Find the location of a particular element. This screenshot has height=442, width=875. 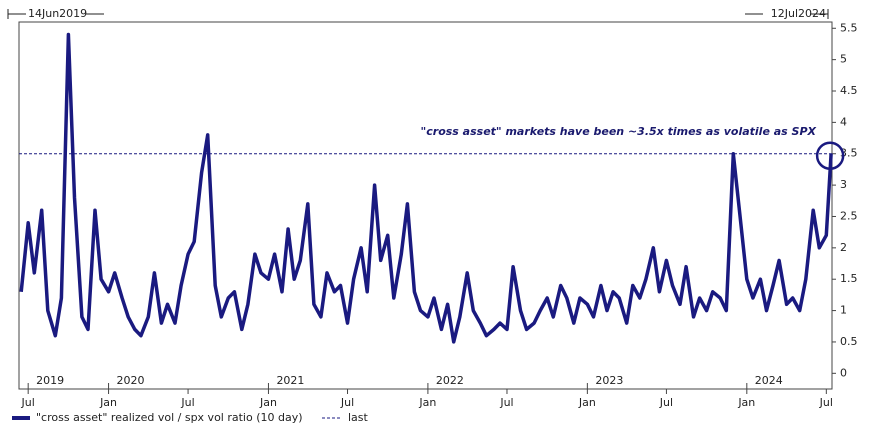

y-tick-label: 2.5 is located at coordinates (849, 215).